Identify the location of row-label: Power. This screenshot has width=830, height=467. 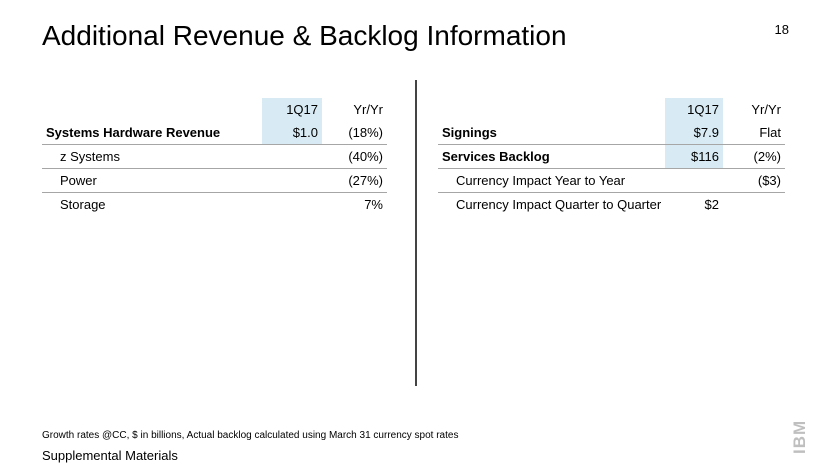
(152, 180).